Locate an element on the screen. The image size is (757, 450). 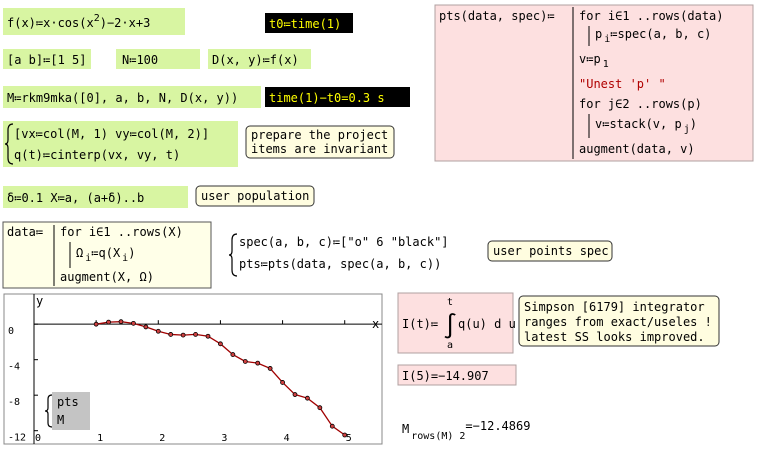
expr-part: p is located at coordinates (598, 34).